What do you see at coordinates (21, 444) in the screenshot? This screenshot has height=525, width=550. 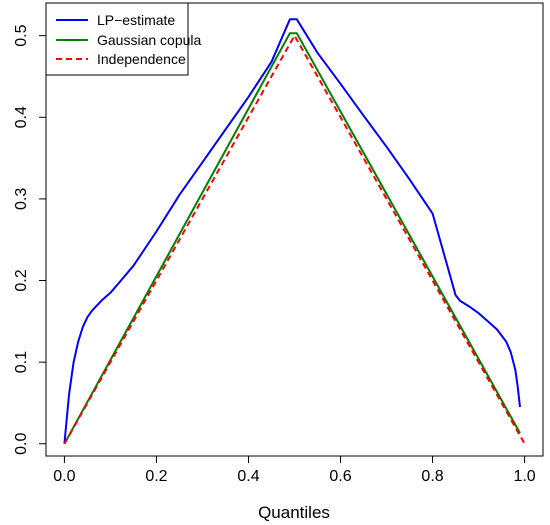 I see `y-tick-label: 0.0` at bounding box center [21, 444].